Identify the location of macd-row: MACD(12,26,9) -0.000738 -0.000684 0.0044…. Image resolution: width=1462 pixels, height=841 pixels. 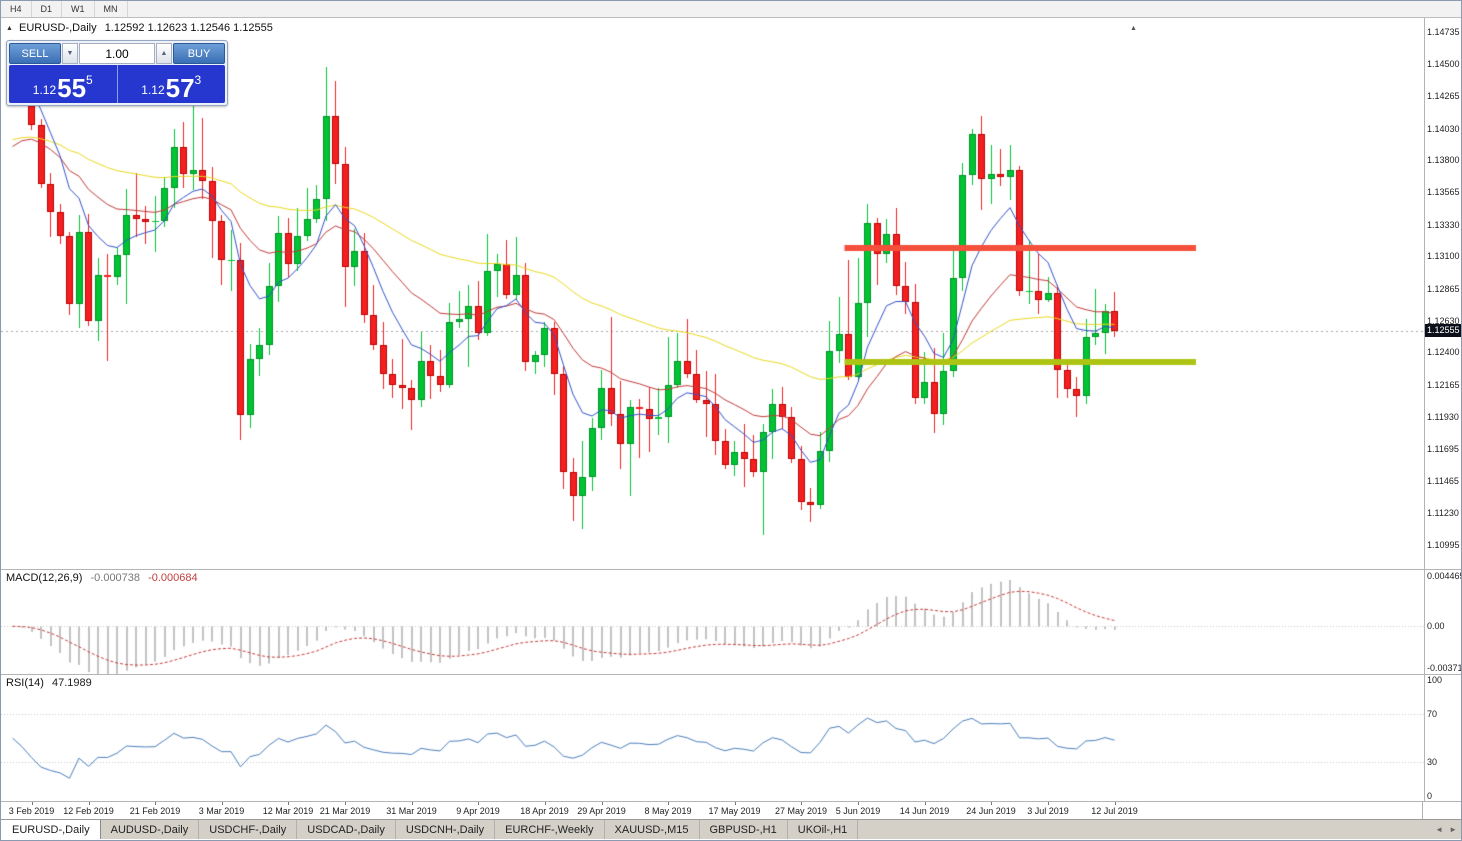
(731, 621).